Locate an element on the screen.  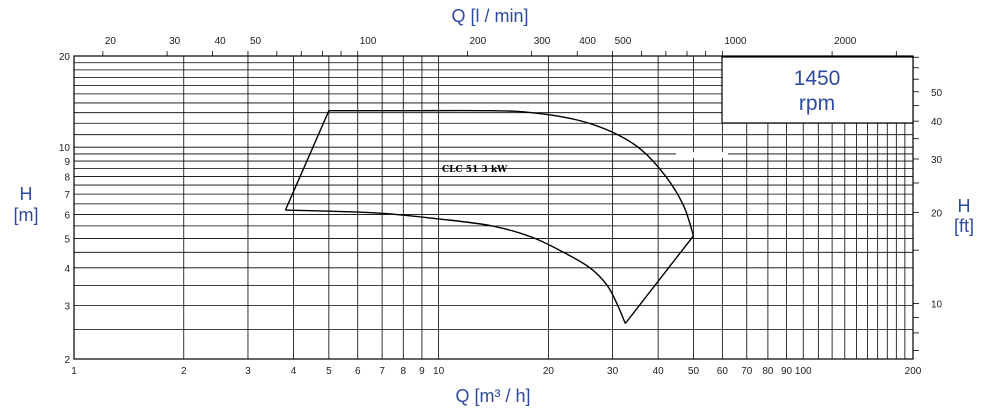
x-top-tick-label: 500 is located at coordinates (623, 41).